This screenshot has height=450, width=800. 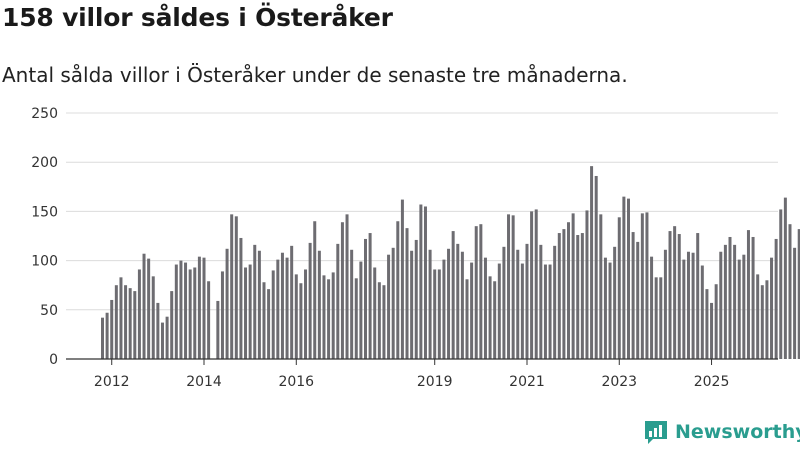 What do you see at coordinates (204, 382) in the screenshot?
I see `x-tick-label: 2014` at bounding box center [204, 382].